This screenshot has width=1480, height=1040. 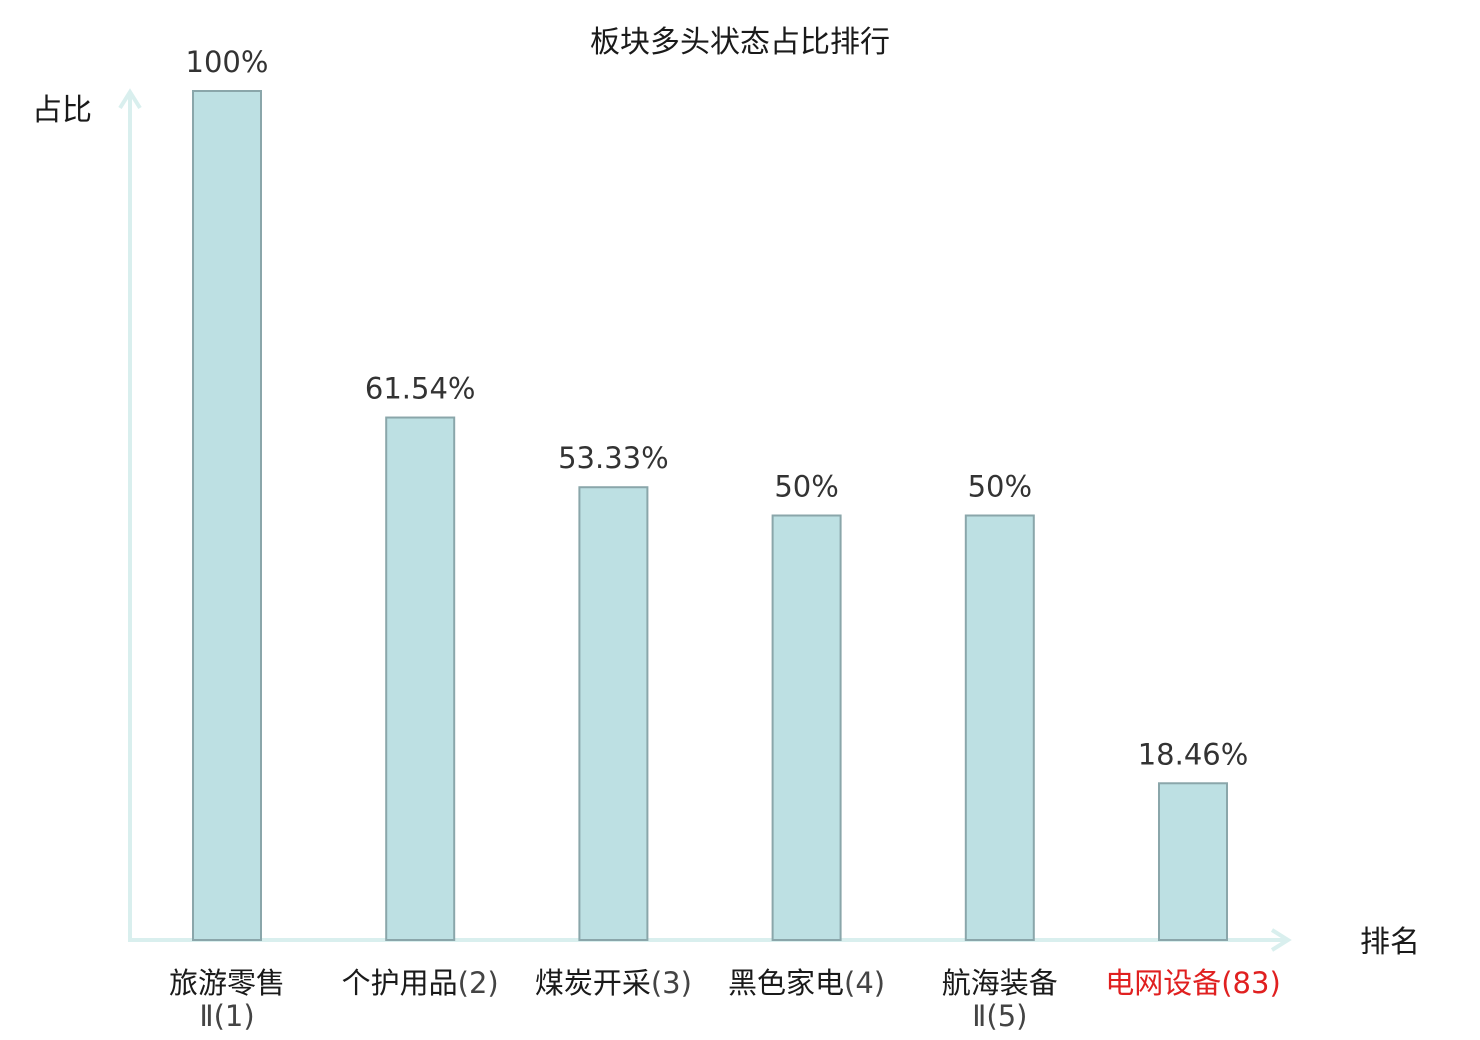 What do you see at coordinates (1000, 983) in the screenshot?
I see `category-name: 航海装备` at bounding box center [1000, 983].